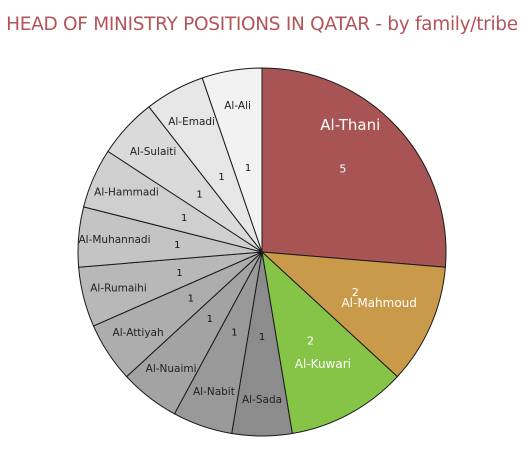 The width and height of the screenshot is (524, 460). What do you see at coordinates (237, 106) in the screenshot?
I see `slice-label-al-ali: Al-Ali` at bounding box center [237, 106].